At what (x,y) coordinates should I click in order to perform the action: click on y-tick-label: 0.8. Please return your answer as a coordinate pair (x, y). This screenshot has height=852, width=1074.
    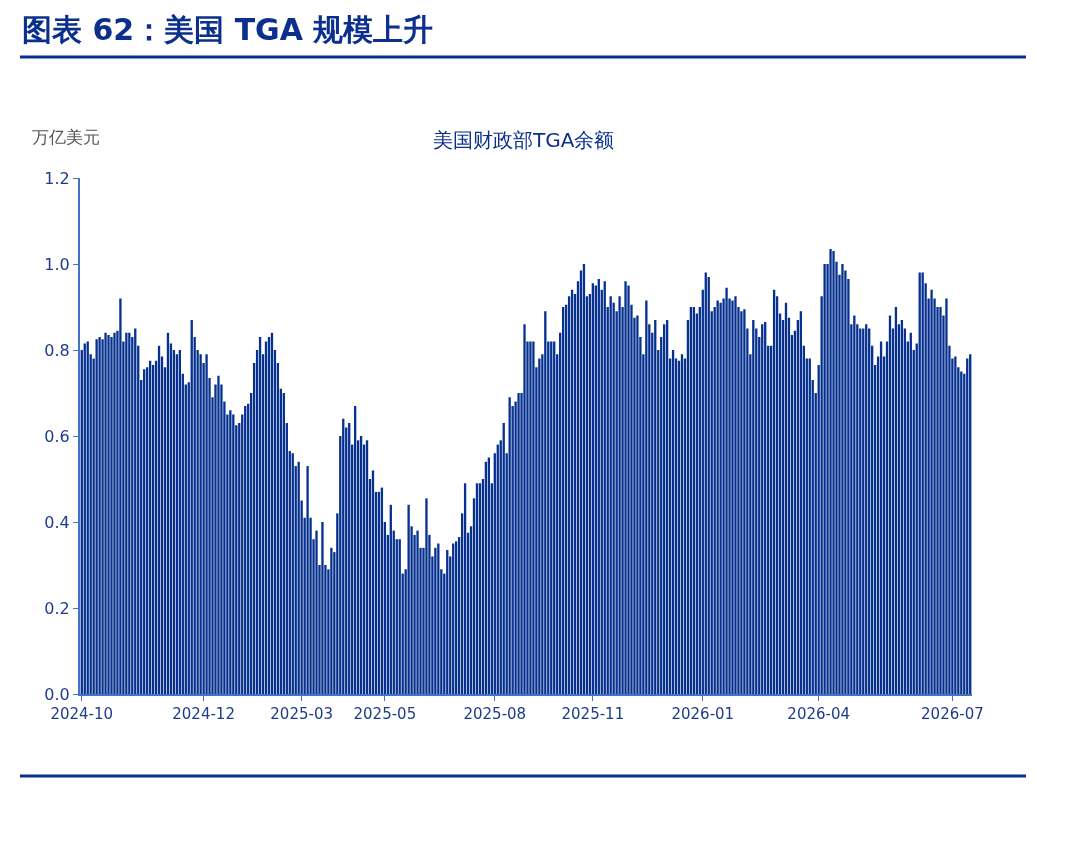
    Looking at the image, I should click on (57, 350).